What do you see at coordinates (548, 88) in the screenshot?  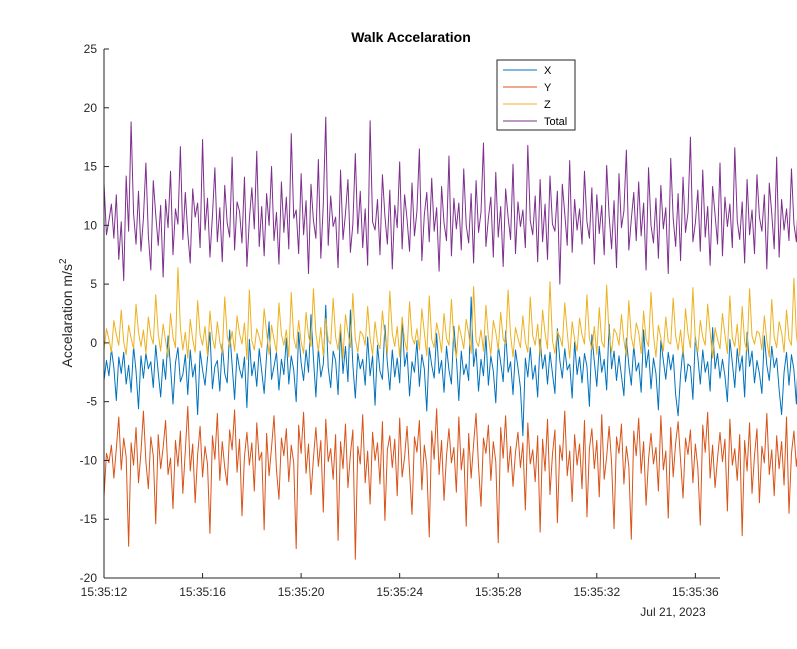 I see `legend-label-y: Y` at bounding box center [548, 88].